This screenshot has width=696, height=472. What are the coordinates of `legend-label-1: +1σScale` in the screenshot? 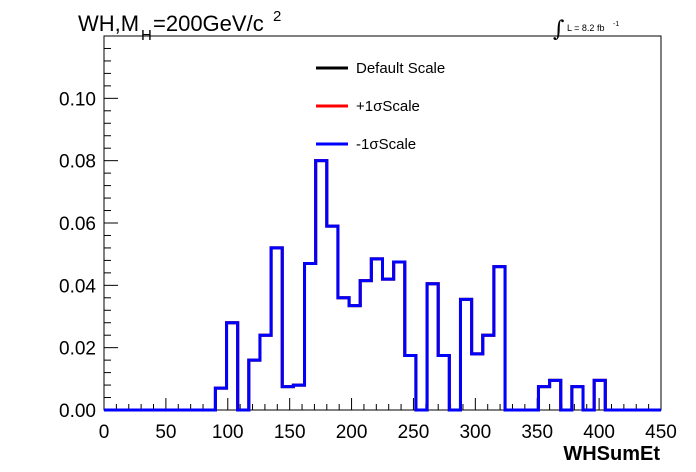 It's located at (388, 106).